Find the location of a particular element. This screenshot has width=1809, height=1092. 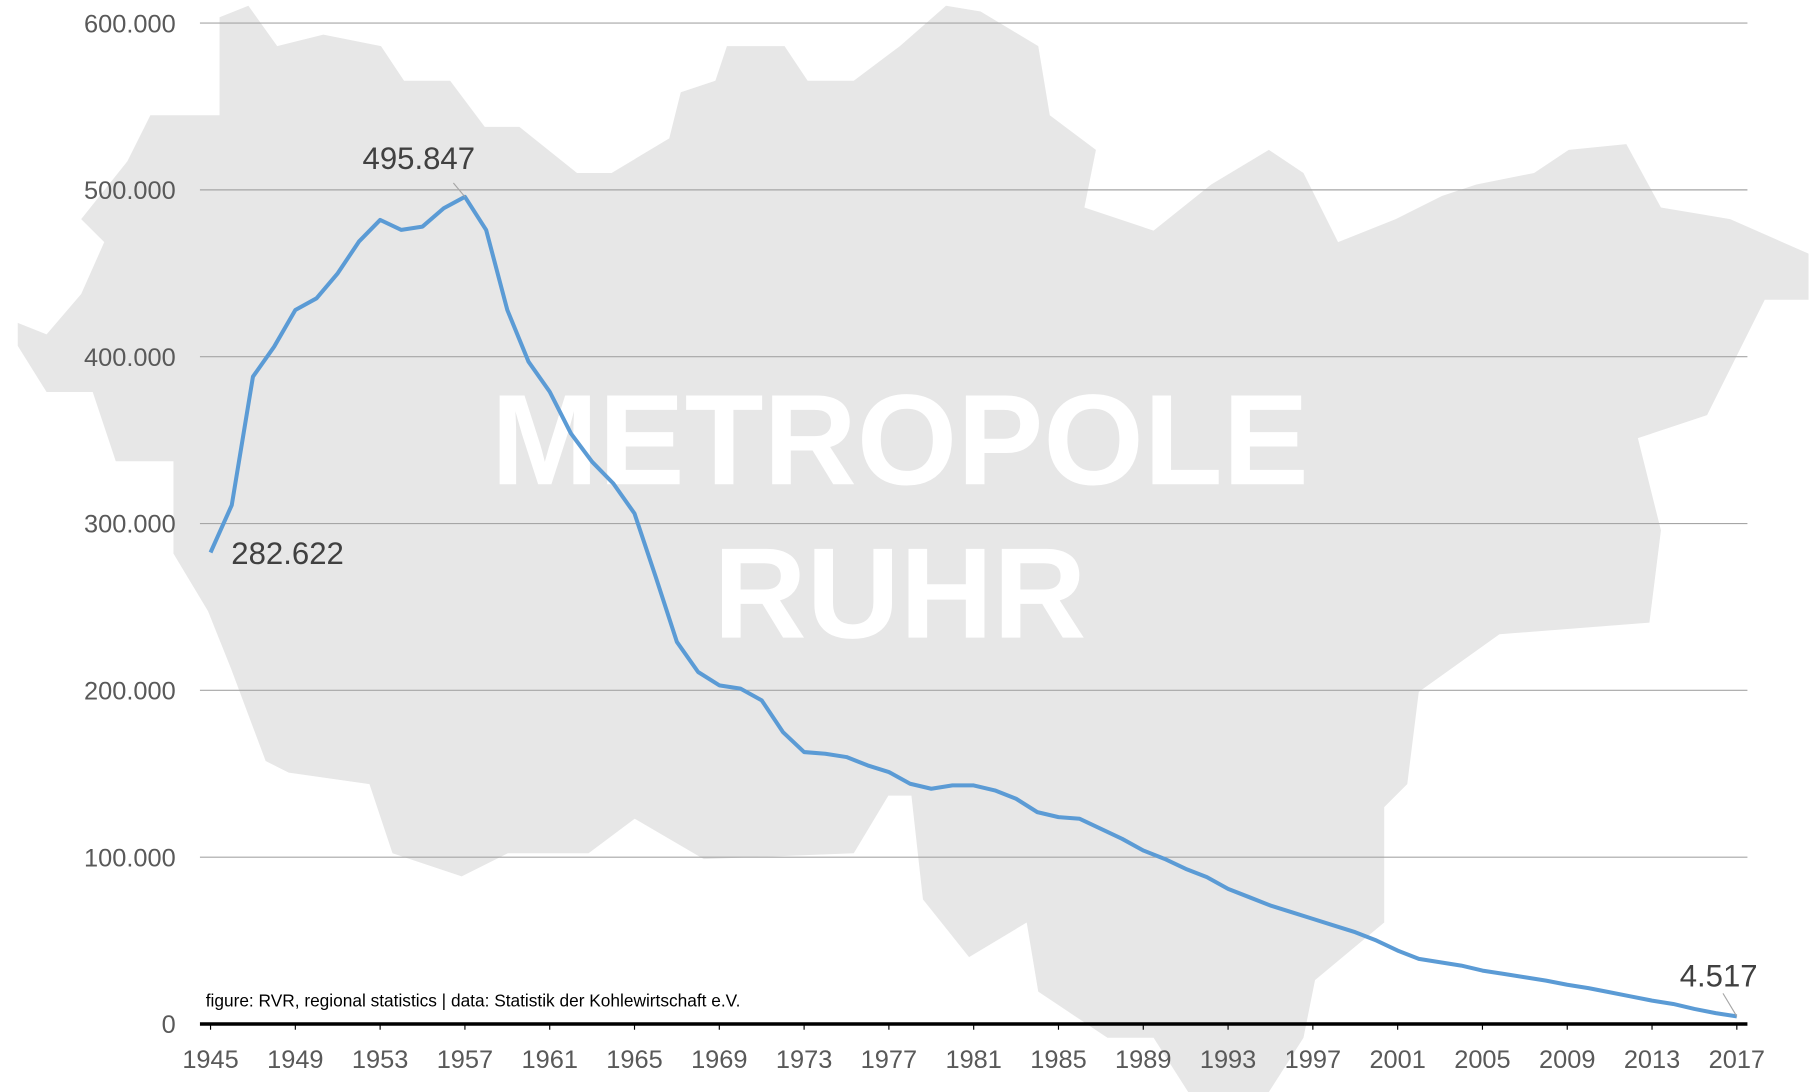

x-tick-label: 2017 is located at coordinates (1737, 1060).